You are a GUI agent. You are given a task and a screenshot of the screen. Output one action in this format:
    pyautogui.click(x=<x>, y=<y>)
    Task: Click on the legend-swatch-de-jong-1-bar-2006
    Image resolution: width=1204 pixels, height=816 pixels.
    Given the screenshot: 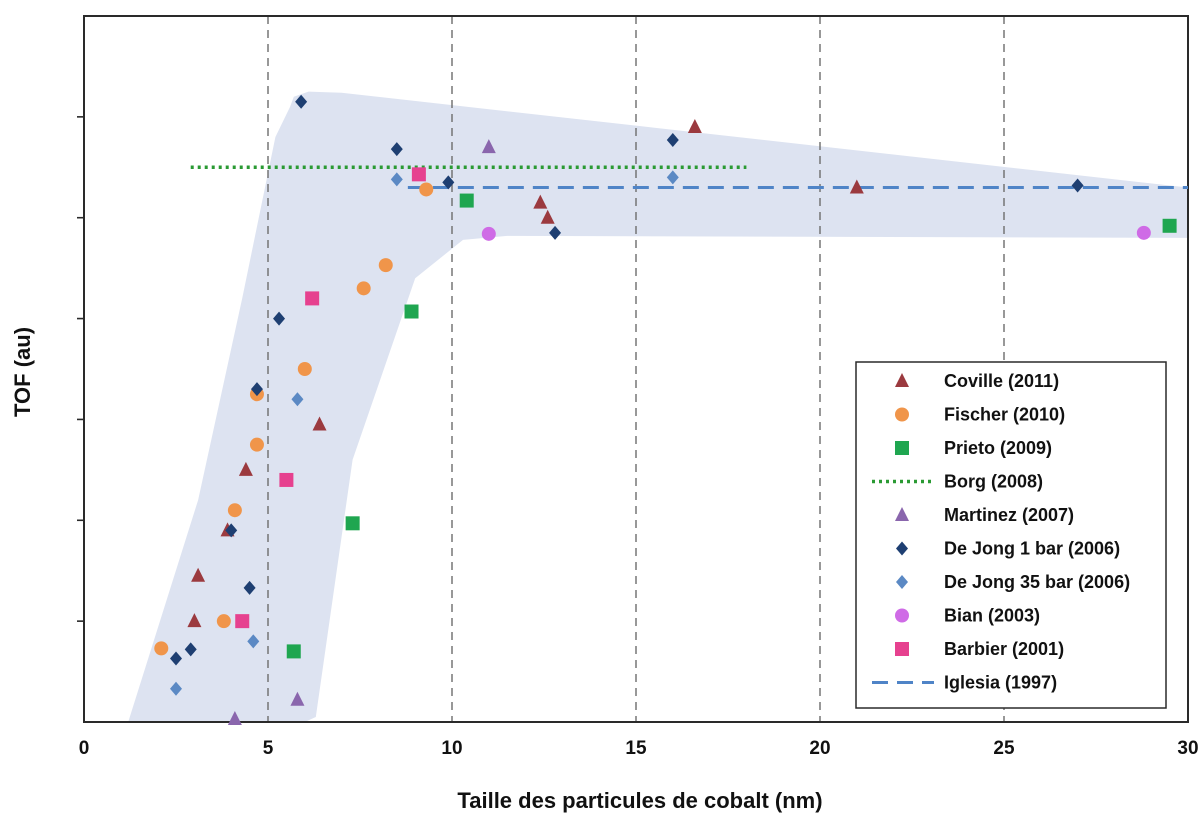 What is the action you would take?
    pyautogui.click(x=902, y=548)
    